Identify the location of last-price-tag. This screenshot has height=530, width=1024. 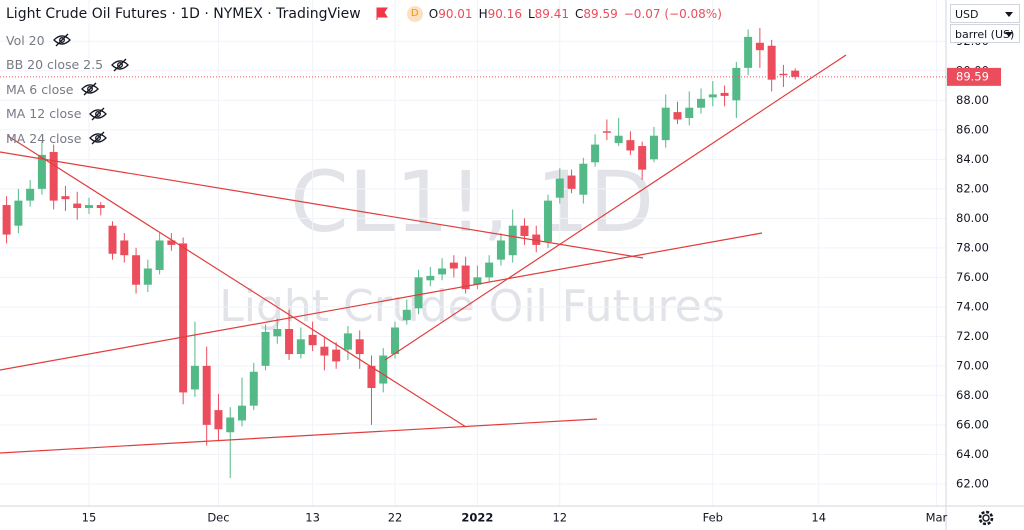
(974, 76).